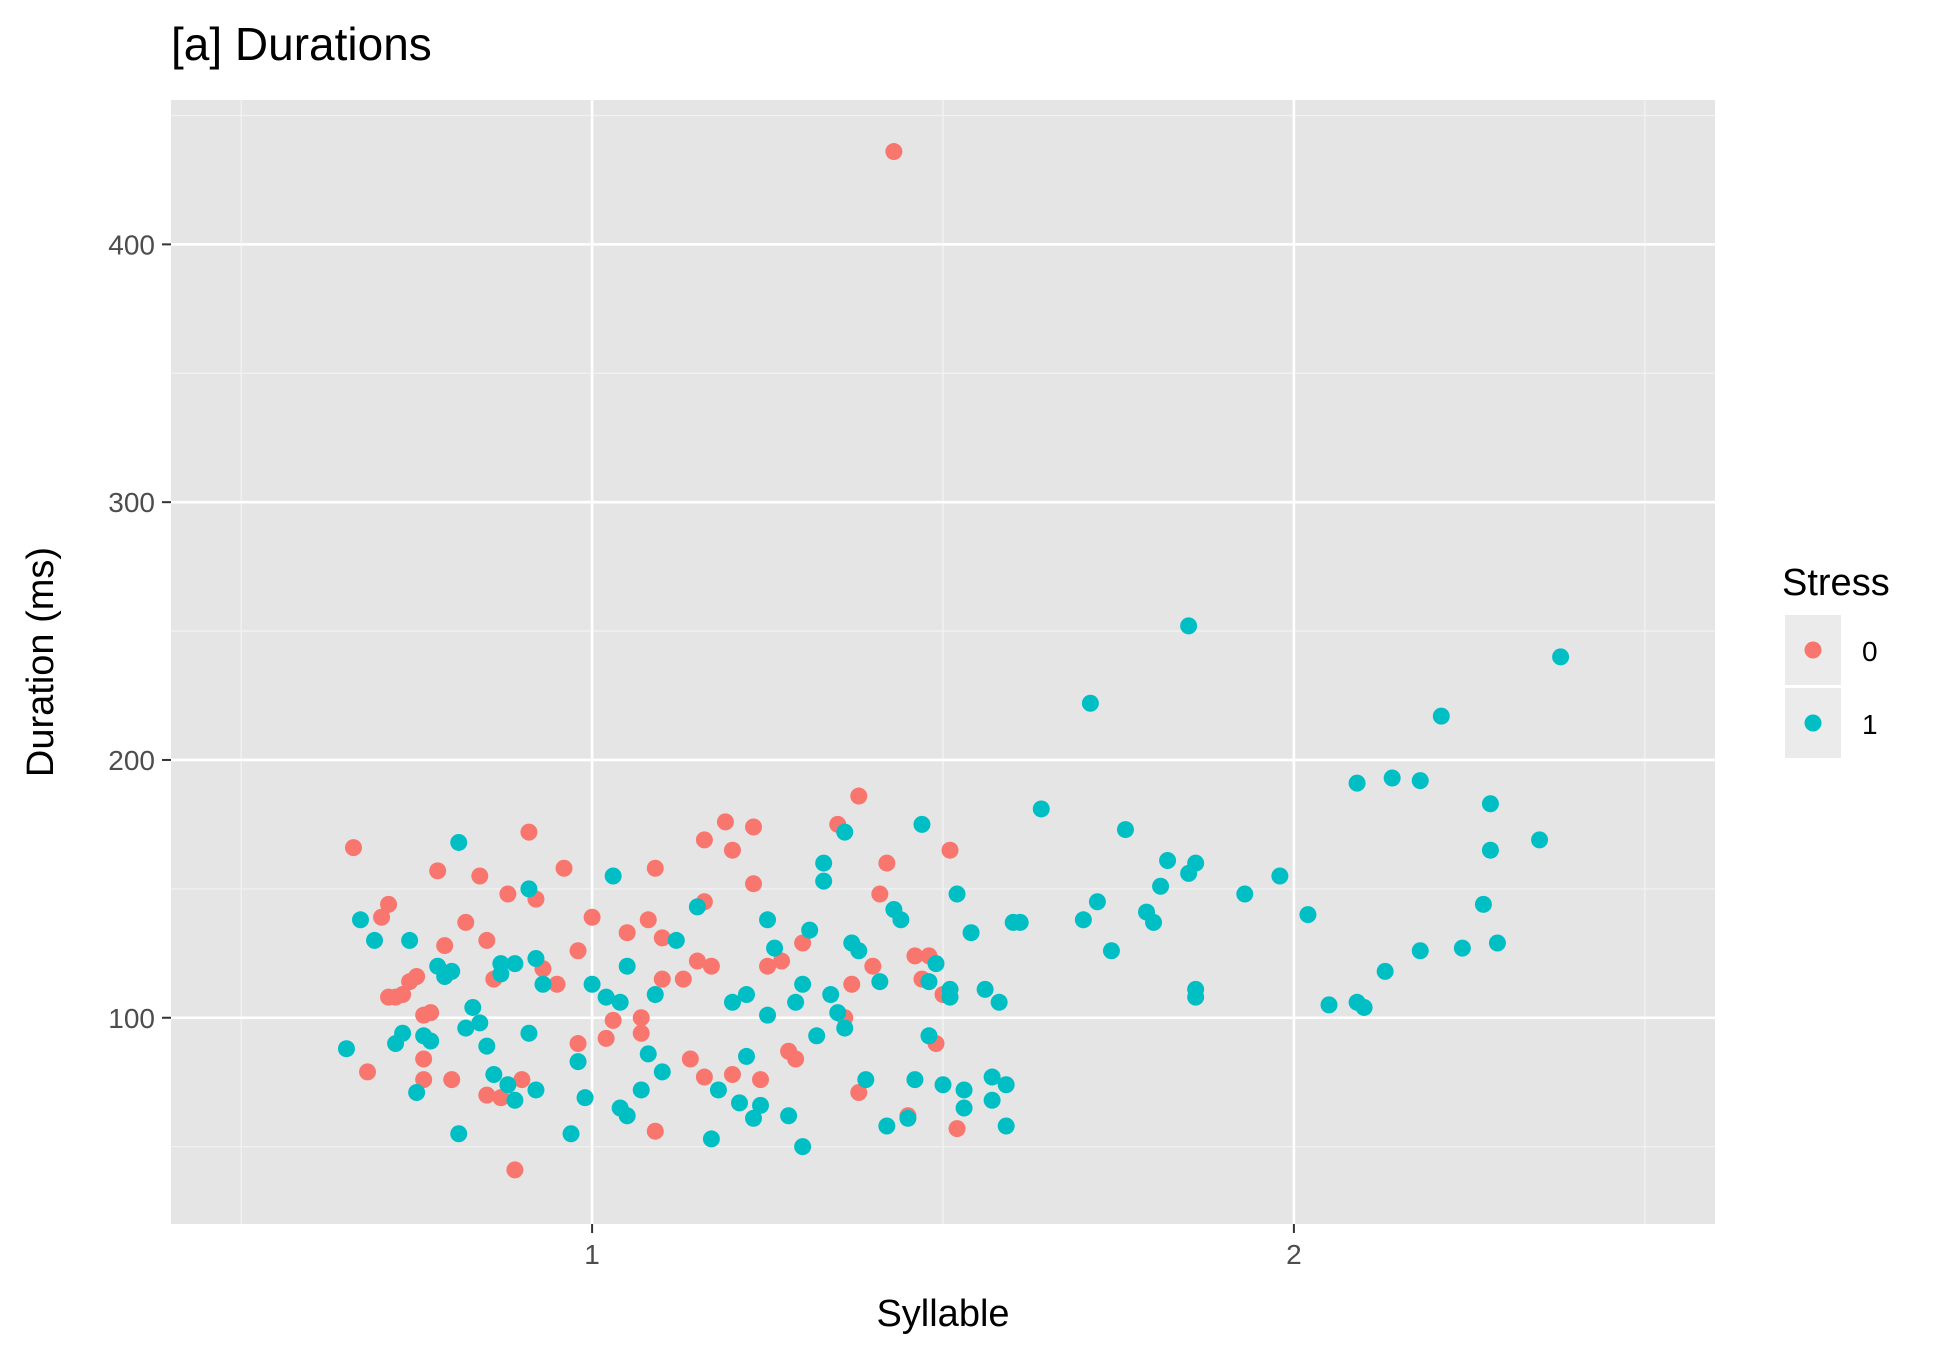 This screenshot has width=1950, height=1350. I want to click on y-tick-label: 200, so click(131, 760).